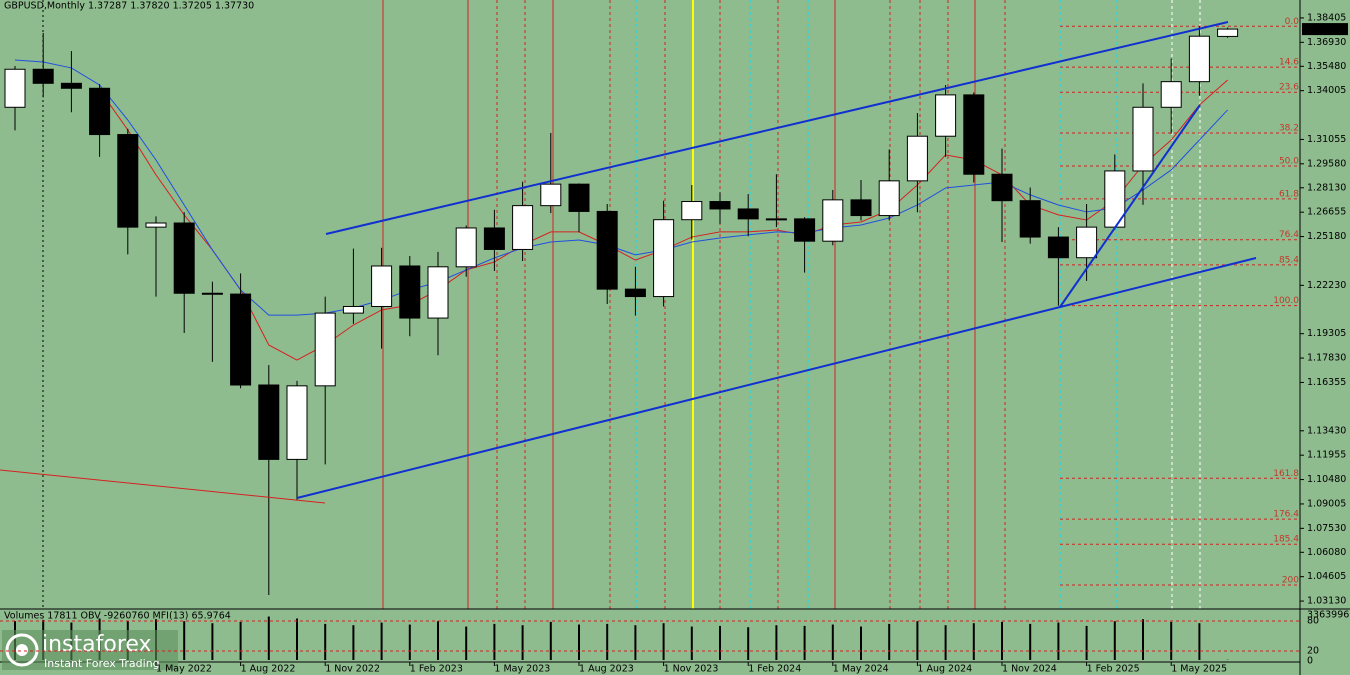  Describe the element at coordinates (1289, 129) in the screenshot. I see `fib-label: 38.2` at that location.